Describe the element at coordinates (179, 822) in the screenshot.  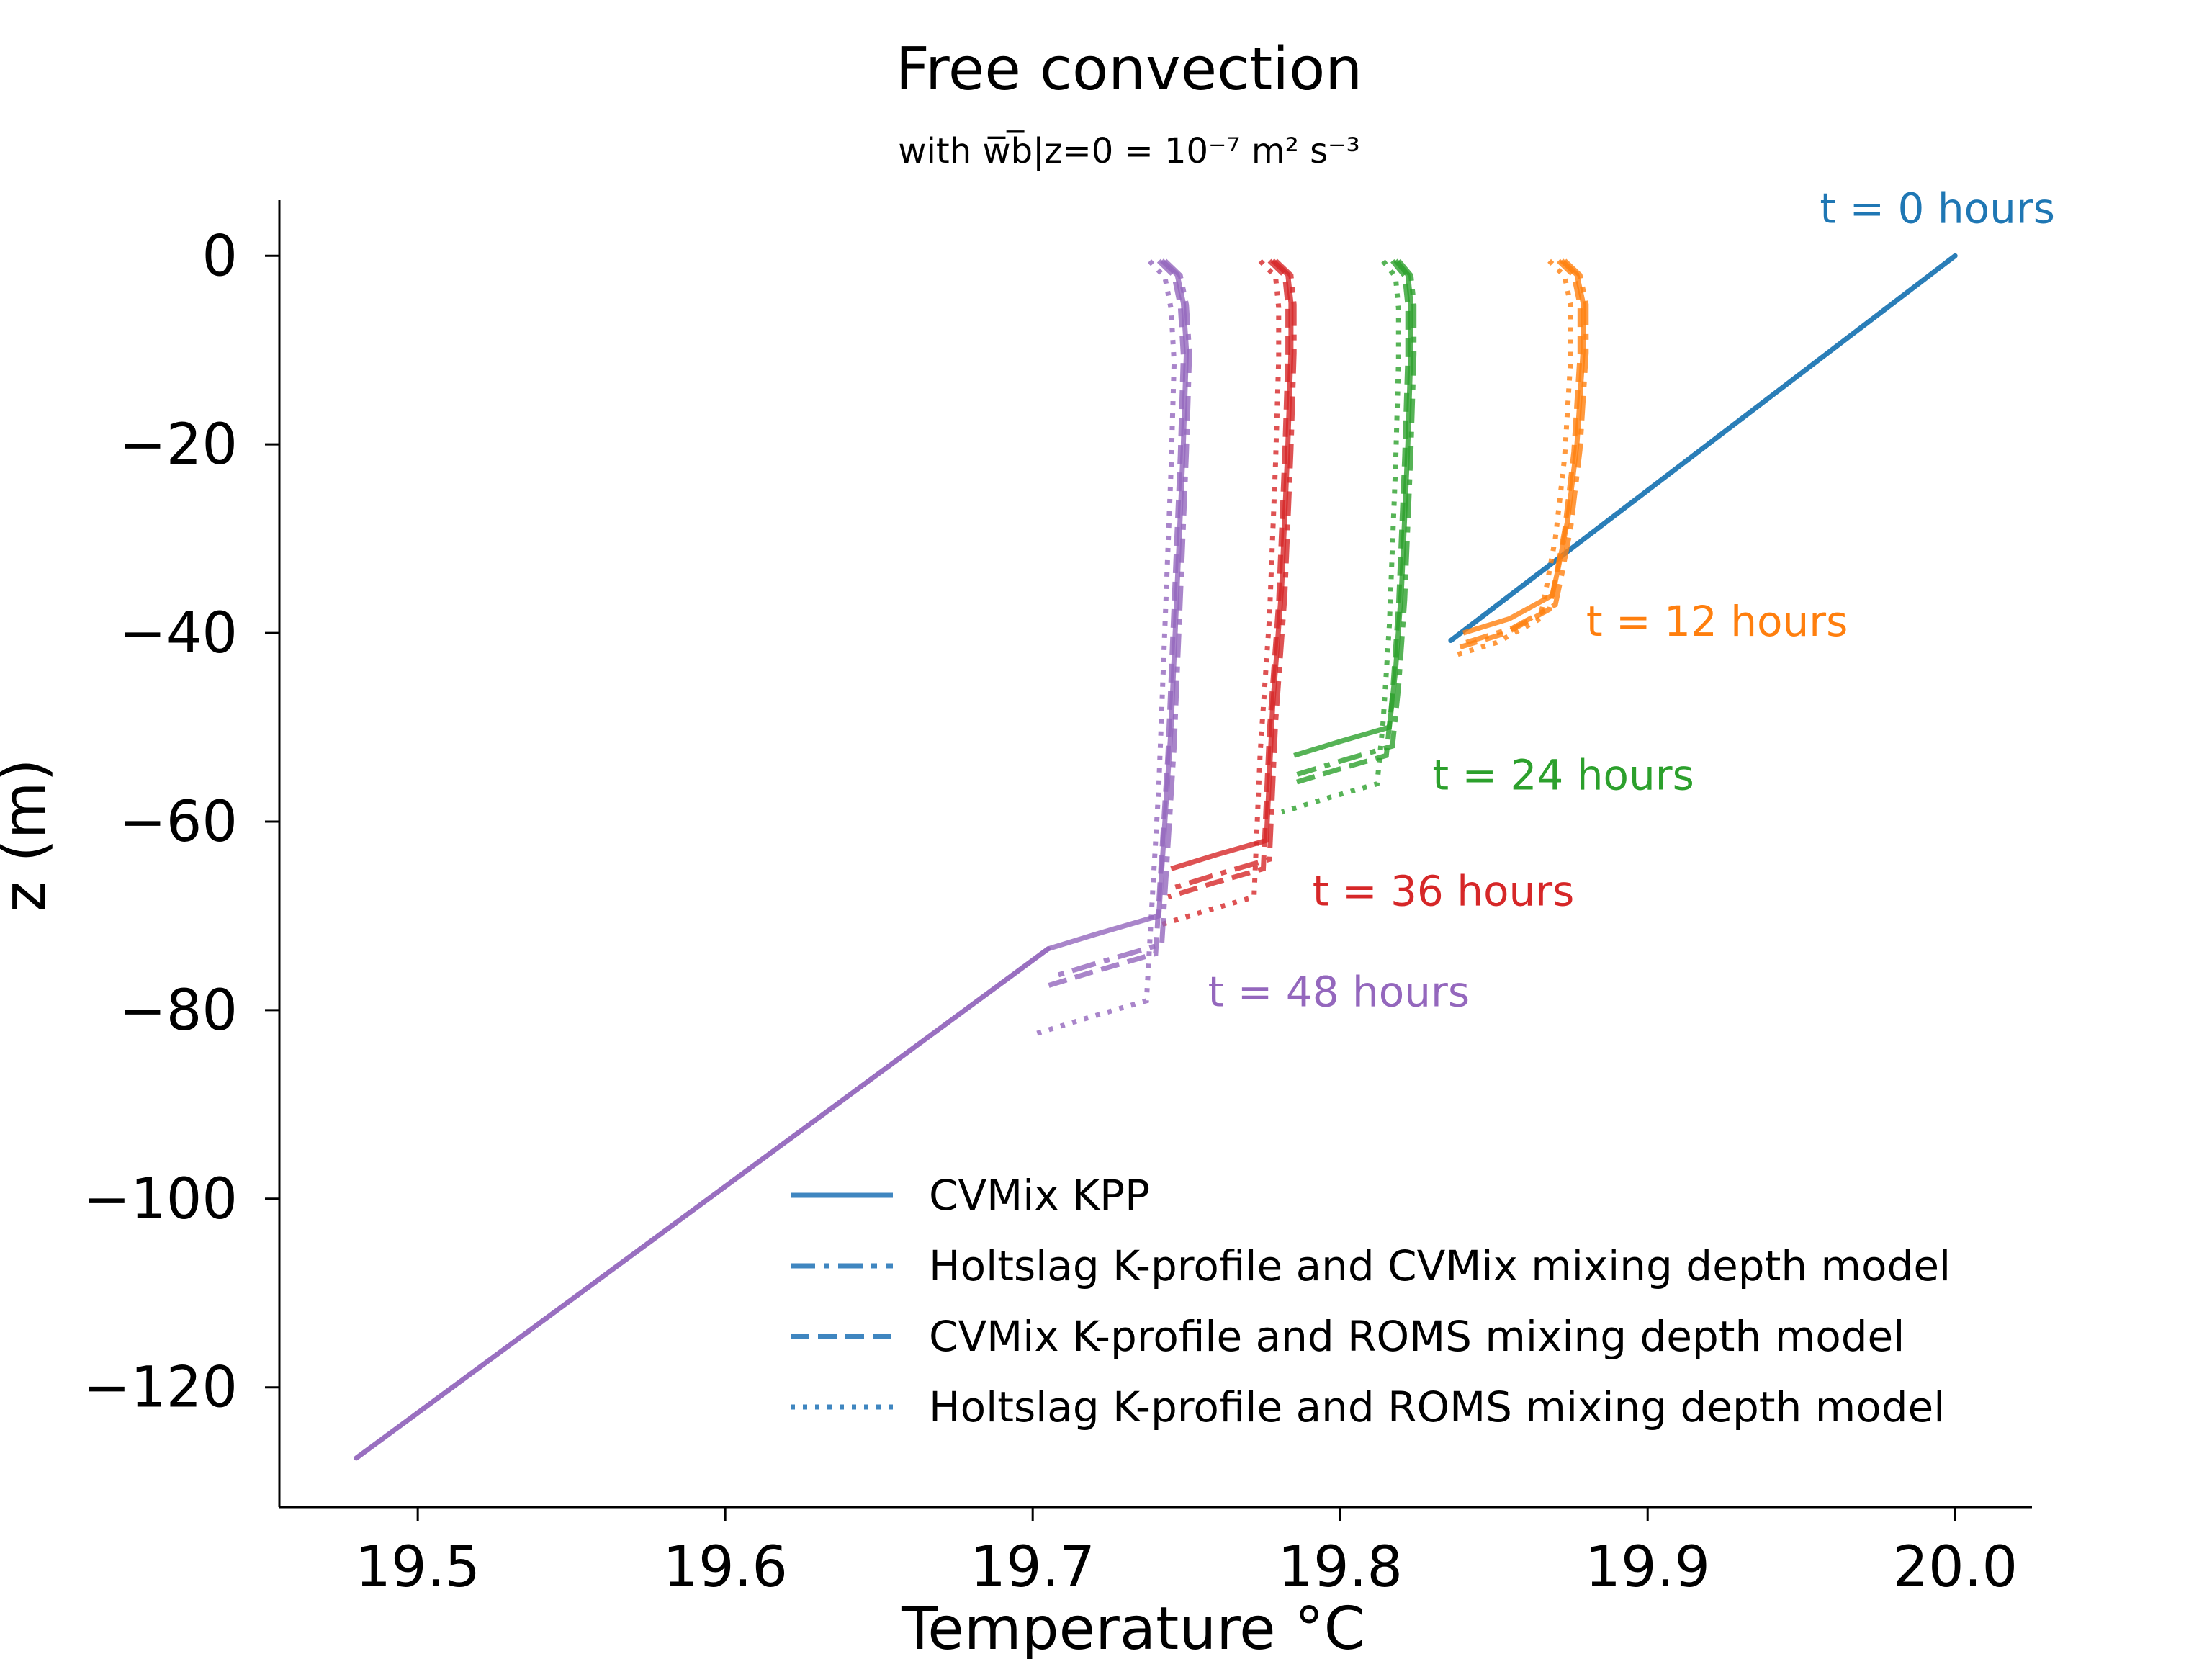
I see `y-tick-label: −60` at that location.